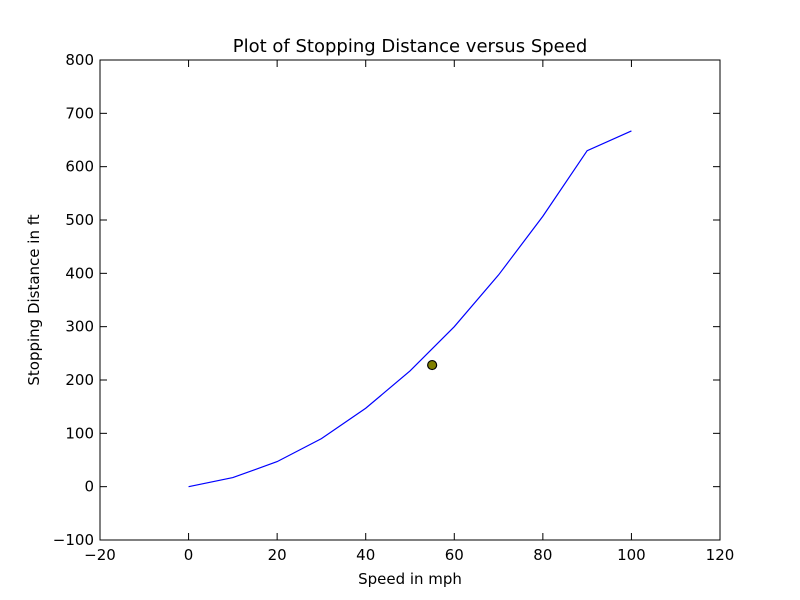  What do you see at coordinates (79, 380) in the screenshot?
I see `y-tick-label: 200` at bounding box center [79, 380].